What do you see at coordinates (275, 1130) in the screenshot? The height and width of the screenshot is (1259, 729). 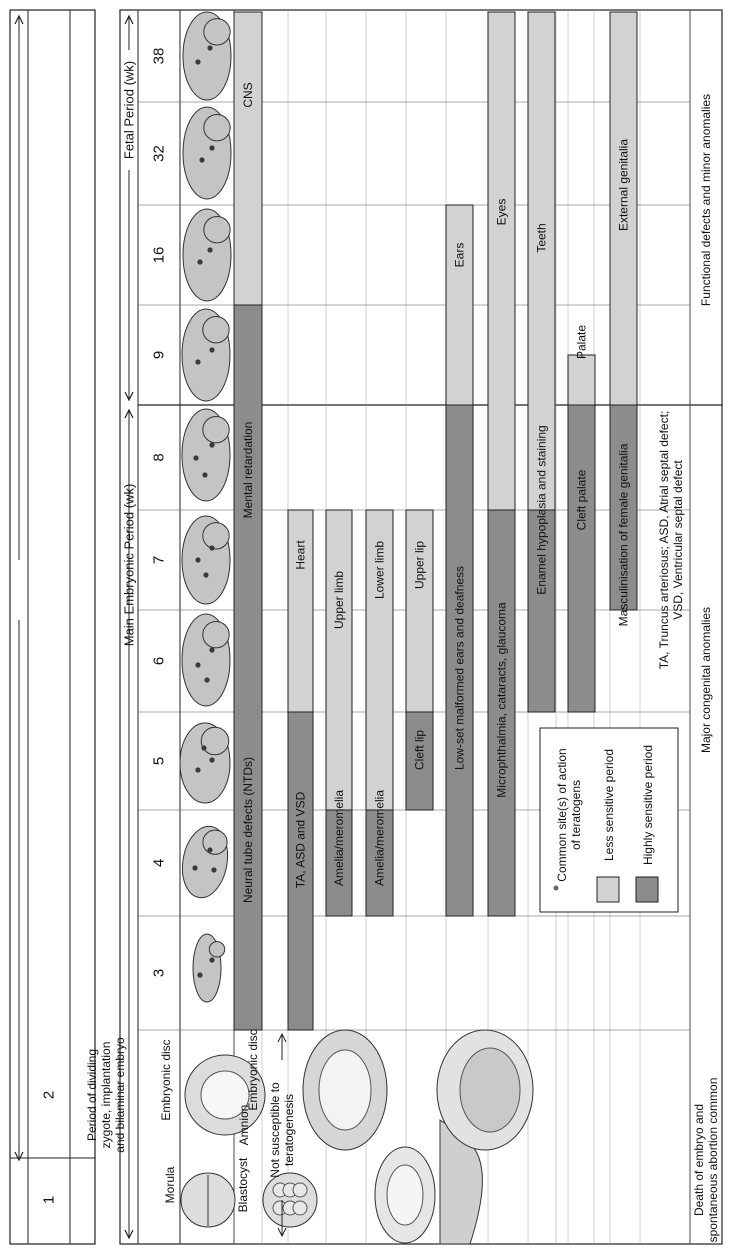 I see `not-susceptible-label: Not susceptible to` at bounding box center [275, 1130].